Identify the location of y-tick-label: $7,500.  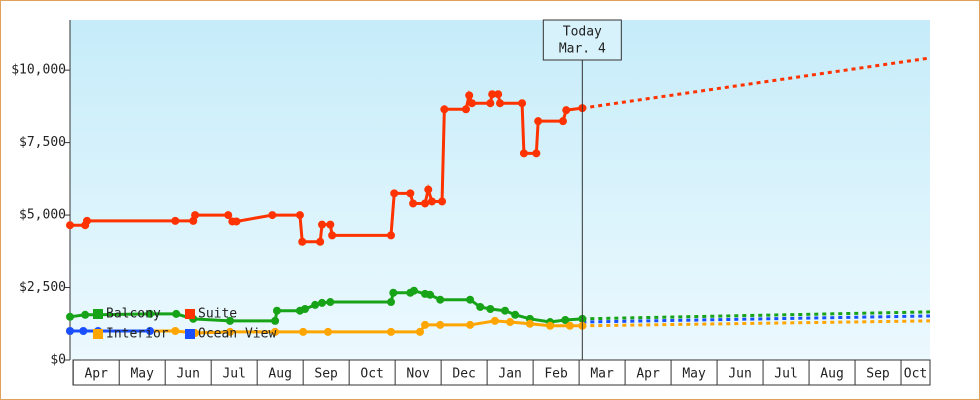
(42, 142).